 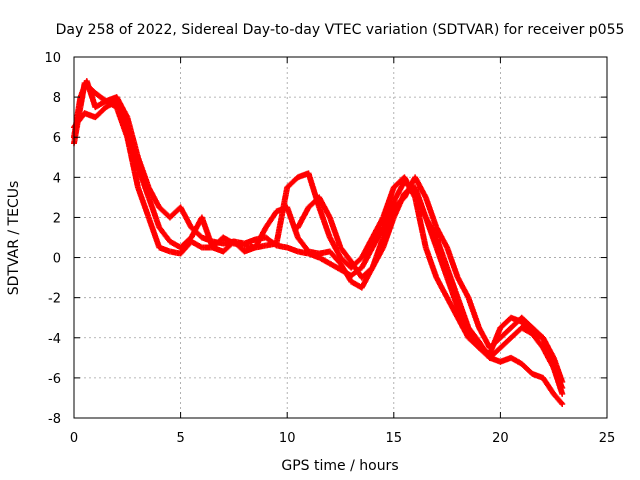 What do you see at coordinates (500, 438) in the screenshot?
I see `x-tick-label: 20` at bounding box center [500, 438].